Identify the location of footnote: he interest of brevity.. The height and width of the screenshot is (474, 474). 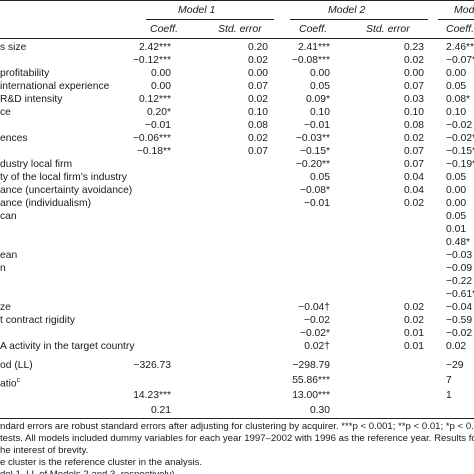
(44, 450).